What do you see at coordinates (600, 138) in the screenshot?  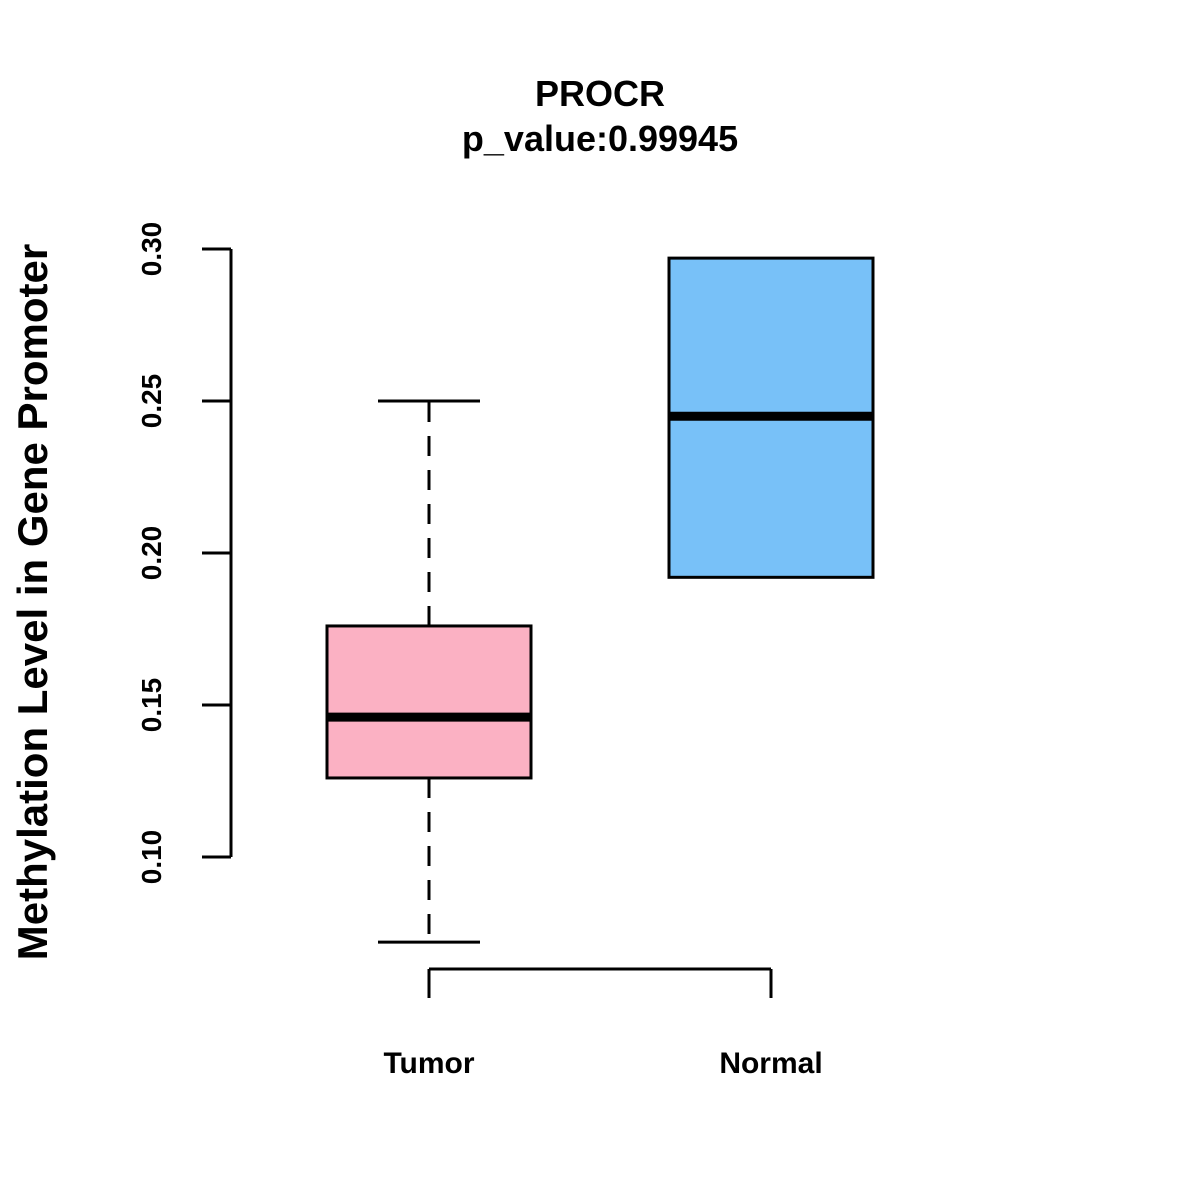 I see `chart-subtitle: p_value:0.99945` at bounding box center [600, 138].